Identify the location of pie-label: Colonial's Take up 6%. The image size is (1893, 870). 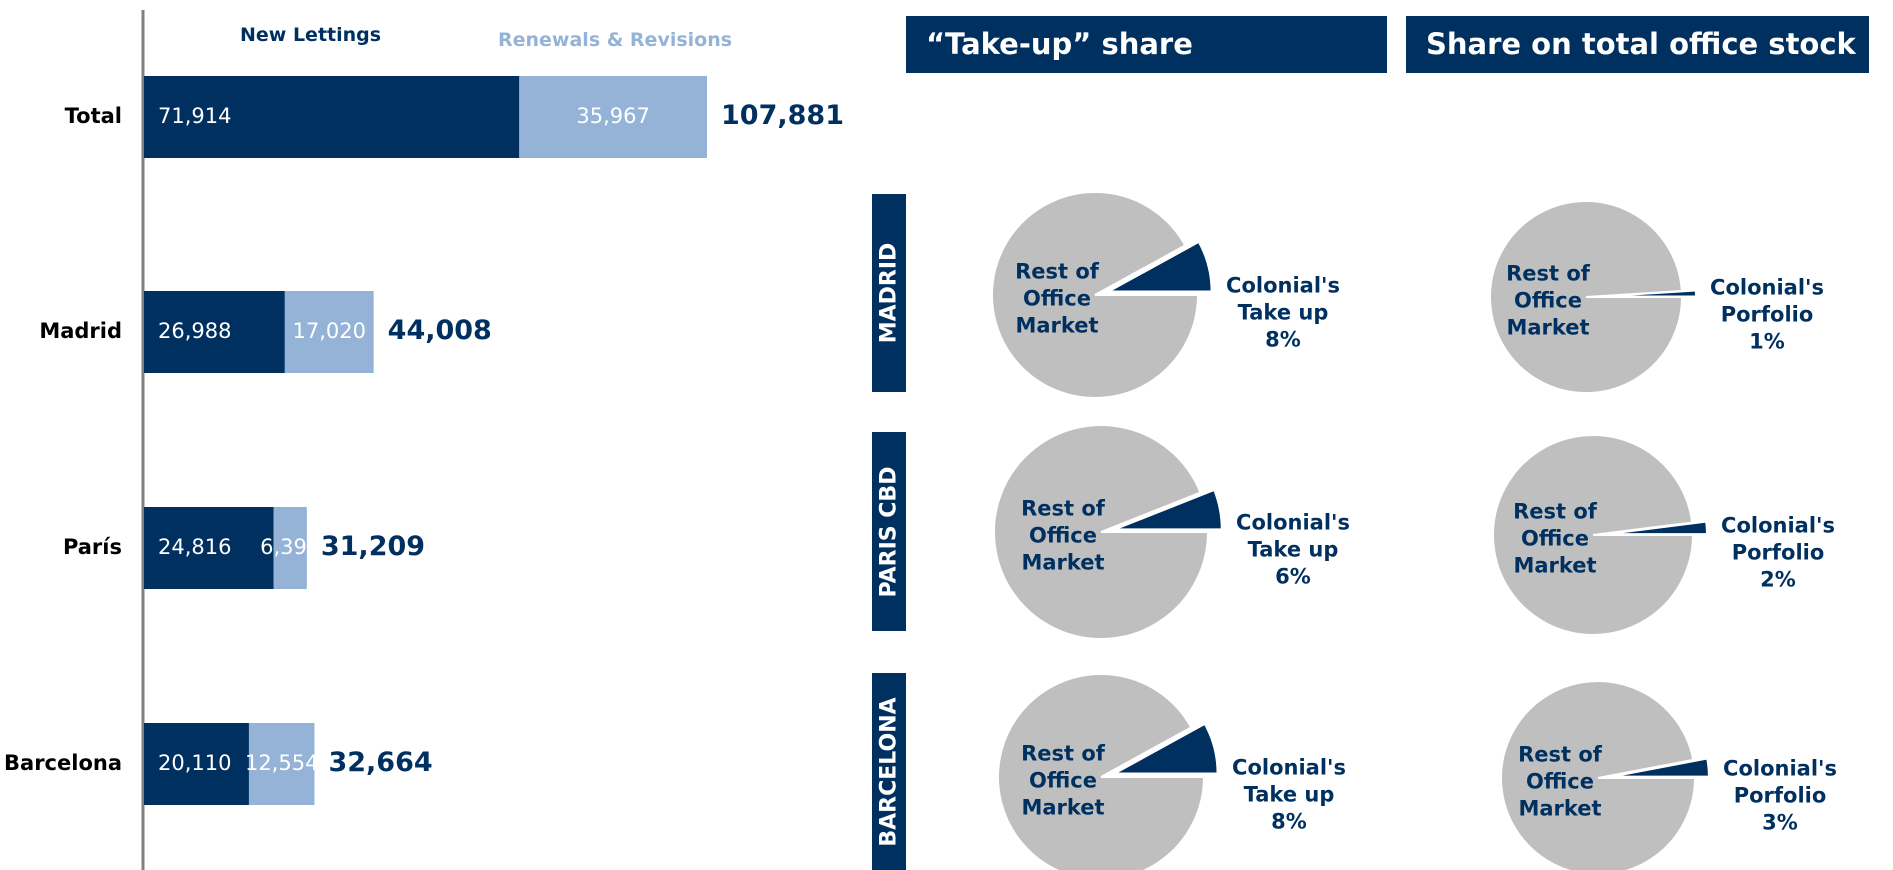
(1293, 550).